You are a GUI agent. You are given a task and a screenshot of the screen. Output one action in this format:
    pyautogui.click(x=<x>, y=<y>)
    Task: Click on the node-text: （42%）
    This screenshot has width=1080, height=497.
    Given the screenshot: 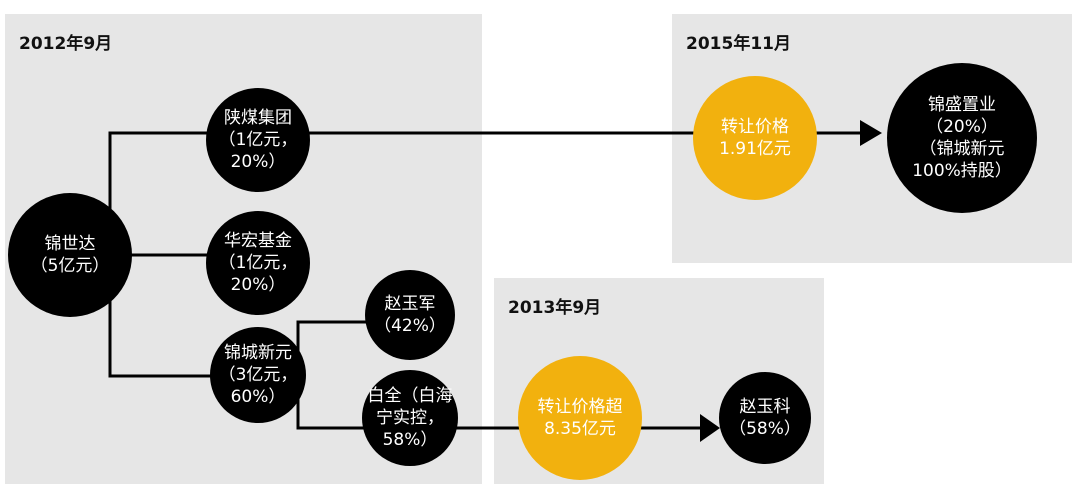 What is the action you would take?
    pyautogui.click(x=410, y=326)
    